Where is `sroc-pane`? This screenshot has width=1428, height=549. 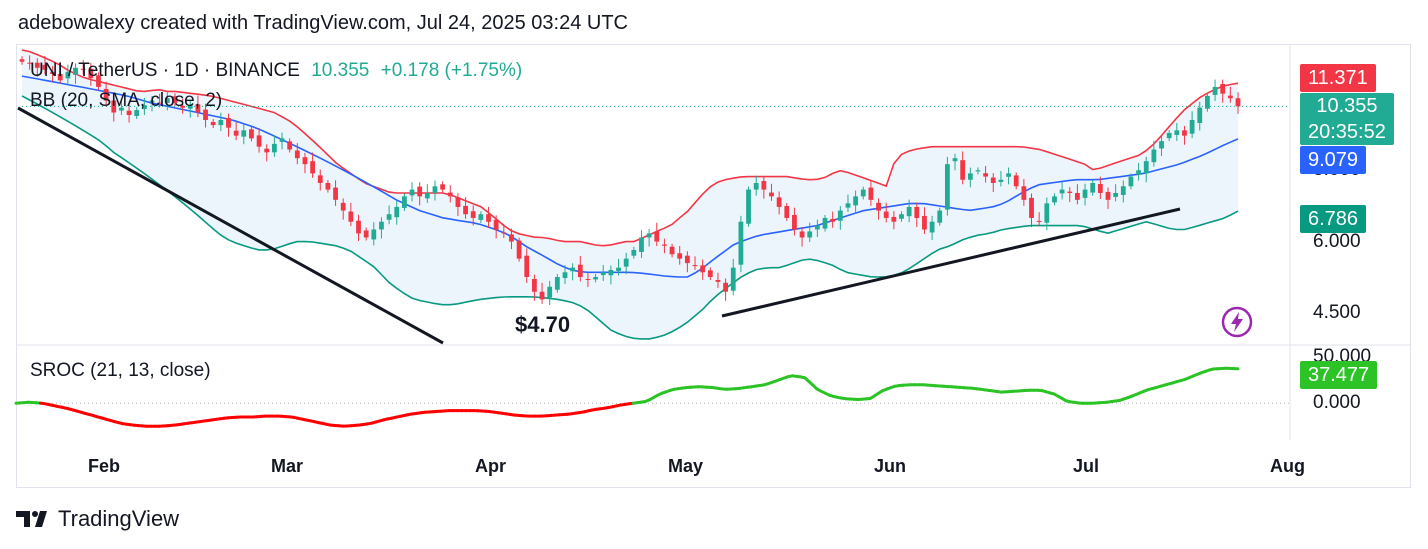
sroc-pane is located at coordinates (652, 397).